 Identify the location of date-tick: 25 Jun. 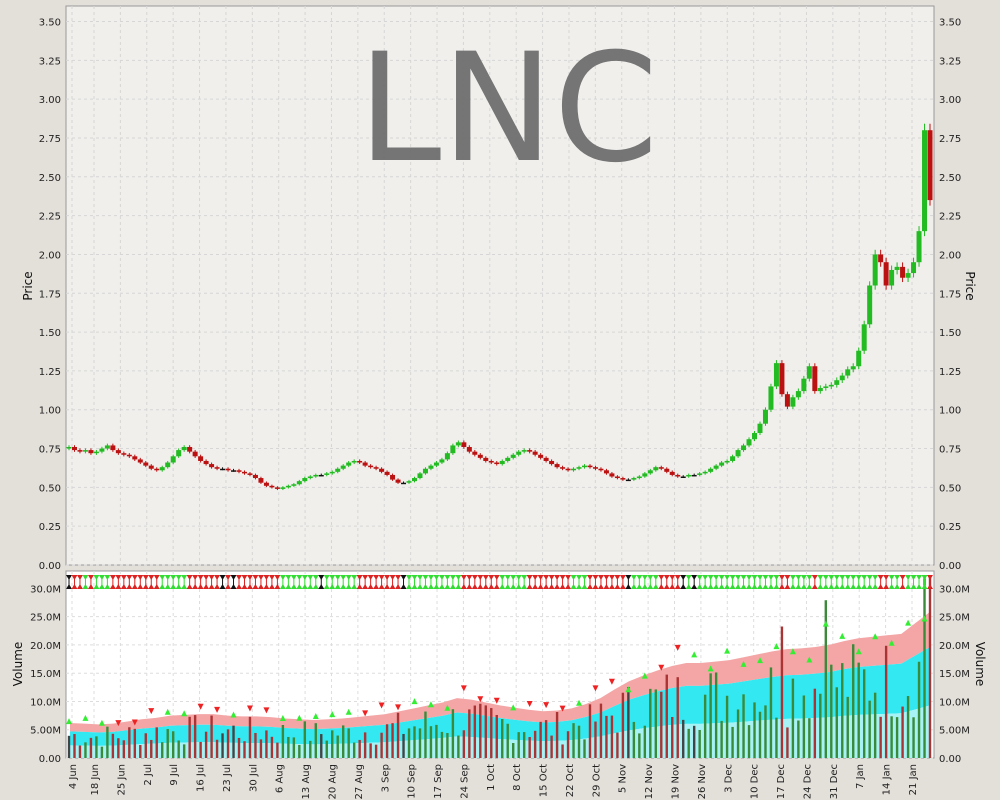
(121, 780).